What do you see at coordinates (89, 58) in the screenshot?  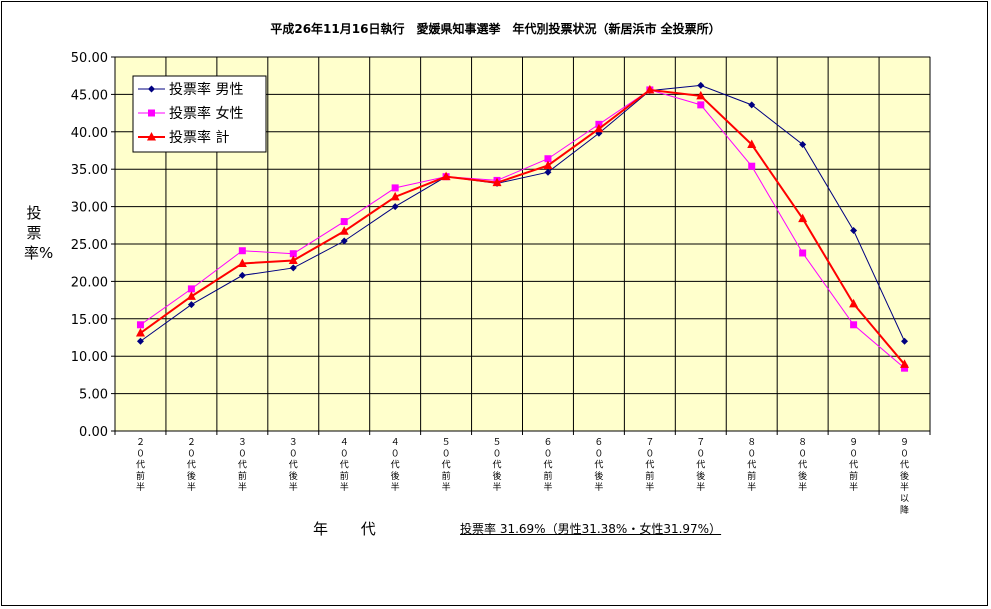 I see `y-tick-label: 50.00` at bounding box center [89, 58].